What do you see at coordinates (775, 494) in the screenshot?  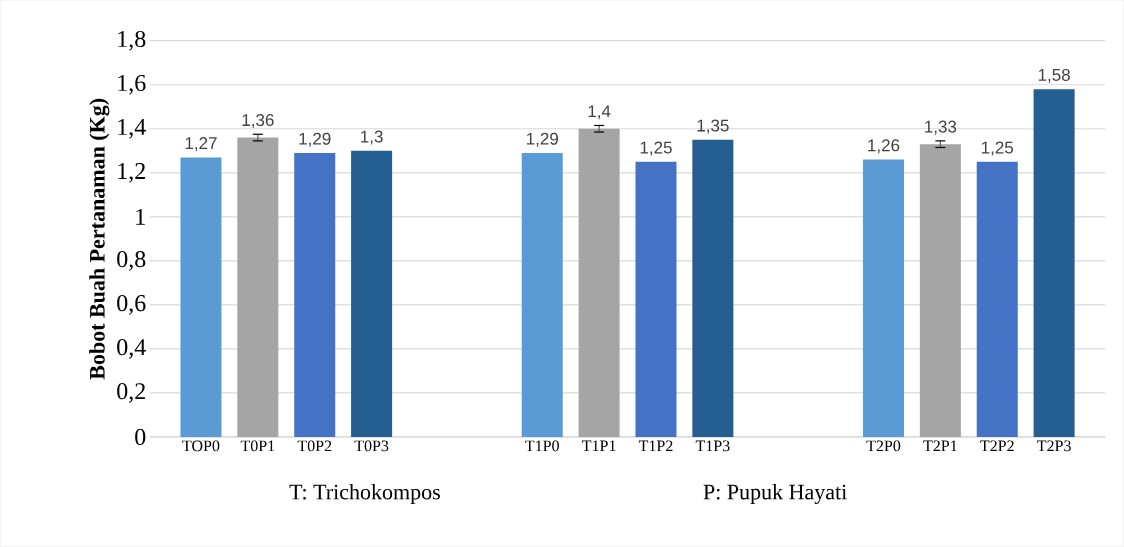 I see `text: P: Pupuk Hayati` at bounding box center [775, 494].